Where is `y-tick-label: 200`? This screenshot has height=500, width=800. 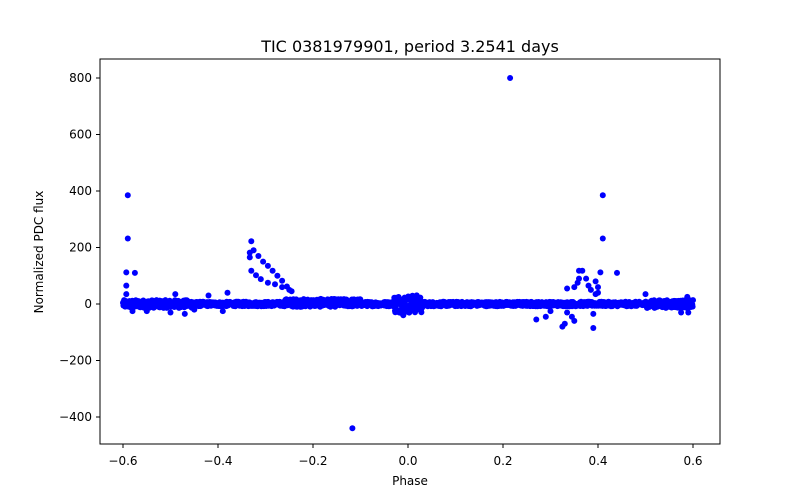 y-tick-label: 200 is located at coordinates (80, 248).